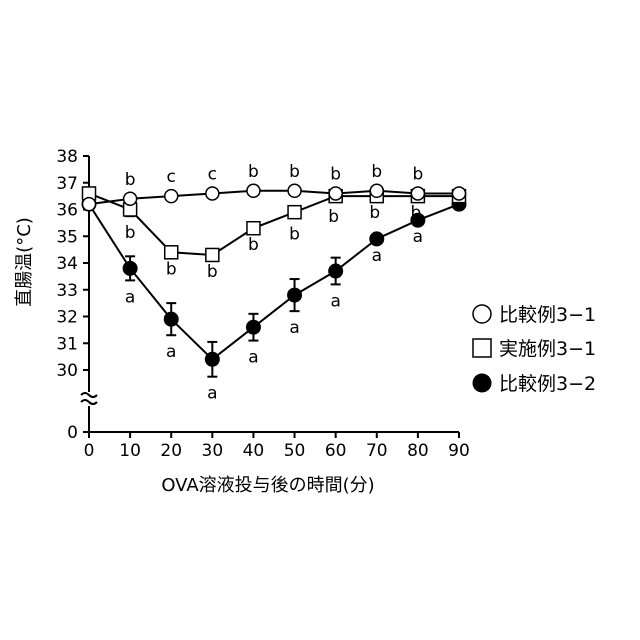  What do you see at coordinates (295, 451) in the screenshot?
I see `x-tick-label: 50` at bounding box center [295, 451].